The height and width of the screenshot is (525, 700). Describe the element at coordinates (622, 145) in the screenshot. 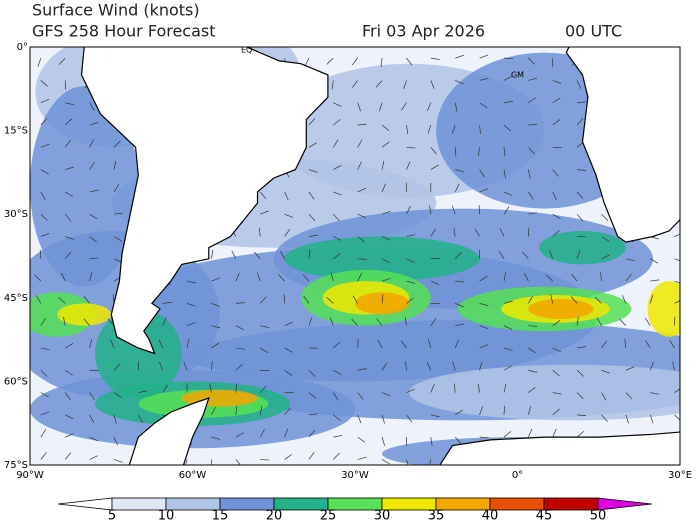

I see `africa` at that location.